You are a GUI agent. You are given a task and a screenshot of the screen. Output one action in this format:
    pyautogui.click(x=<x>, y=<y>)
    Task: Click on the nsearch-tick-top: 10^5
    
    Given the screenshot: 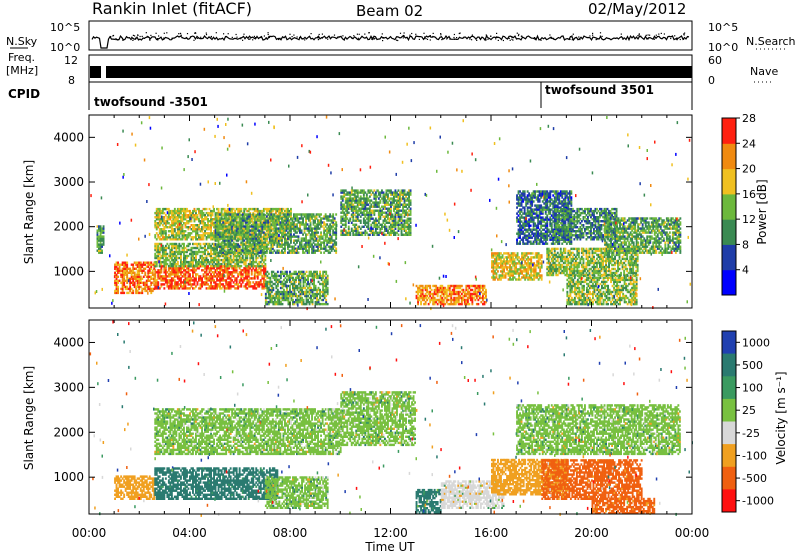 What is the action you would take?
    pyautogui.click(x=723, y=27)
    